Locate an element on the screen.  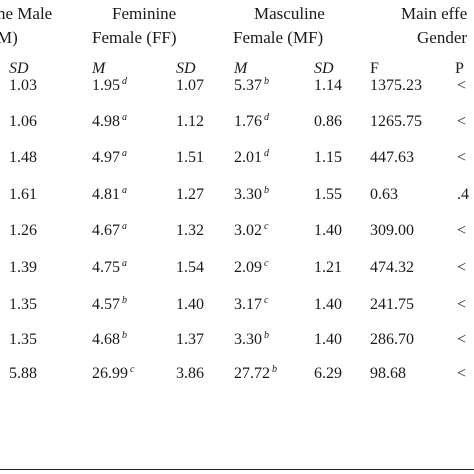
table-cell: 1.21 is located at coordinates (328, 268).